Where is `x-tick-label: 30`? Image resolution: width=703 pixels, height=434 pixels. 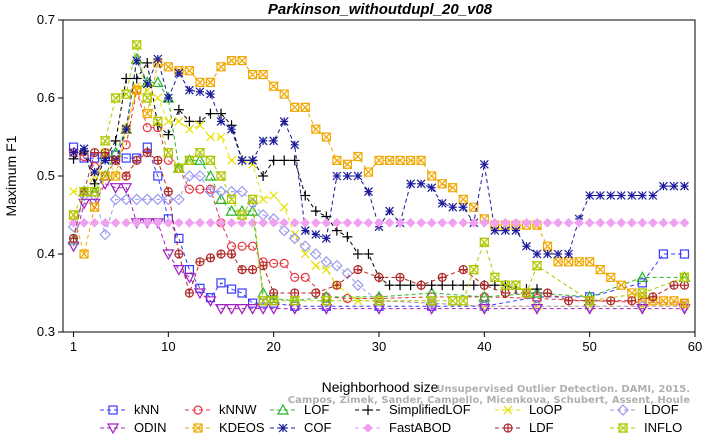 x-tick-label: 30 is located at coordinates (379, 346).